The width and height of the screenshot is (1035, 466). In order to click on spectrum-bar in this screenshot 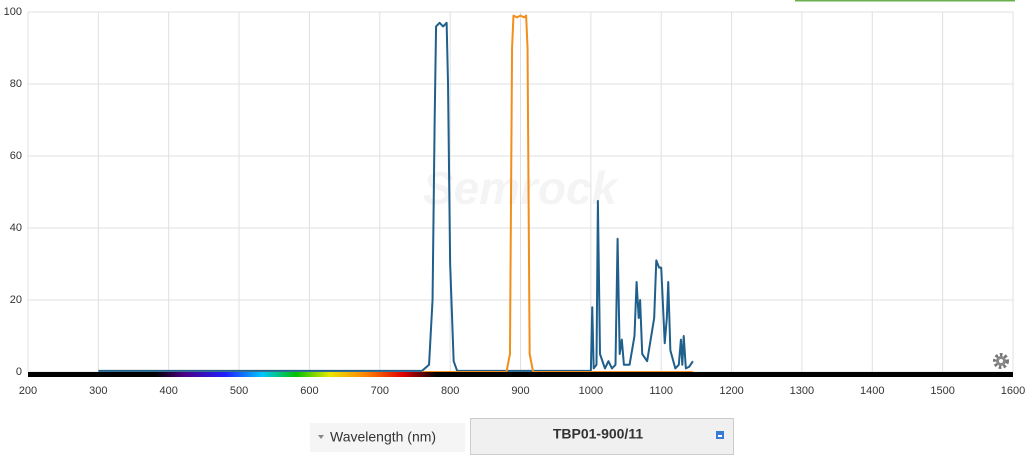, I will do `click(520, 374)`.